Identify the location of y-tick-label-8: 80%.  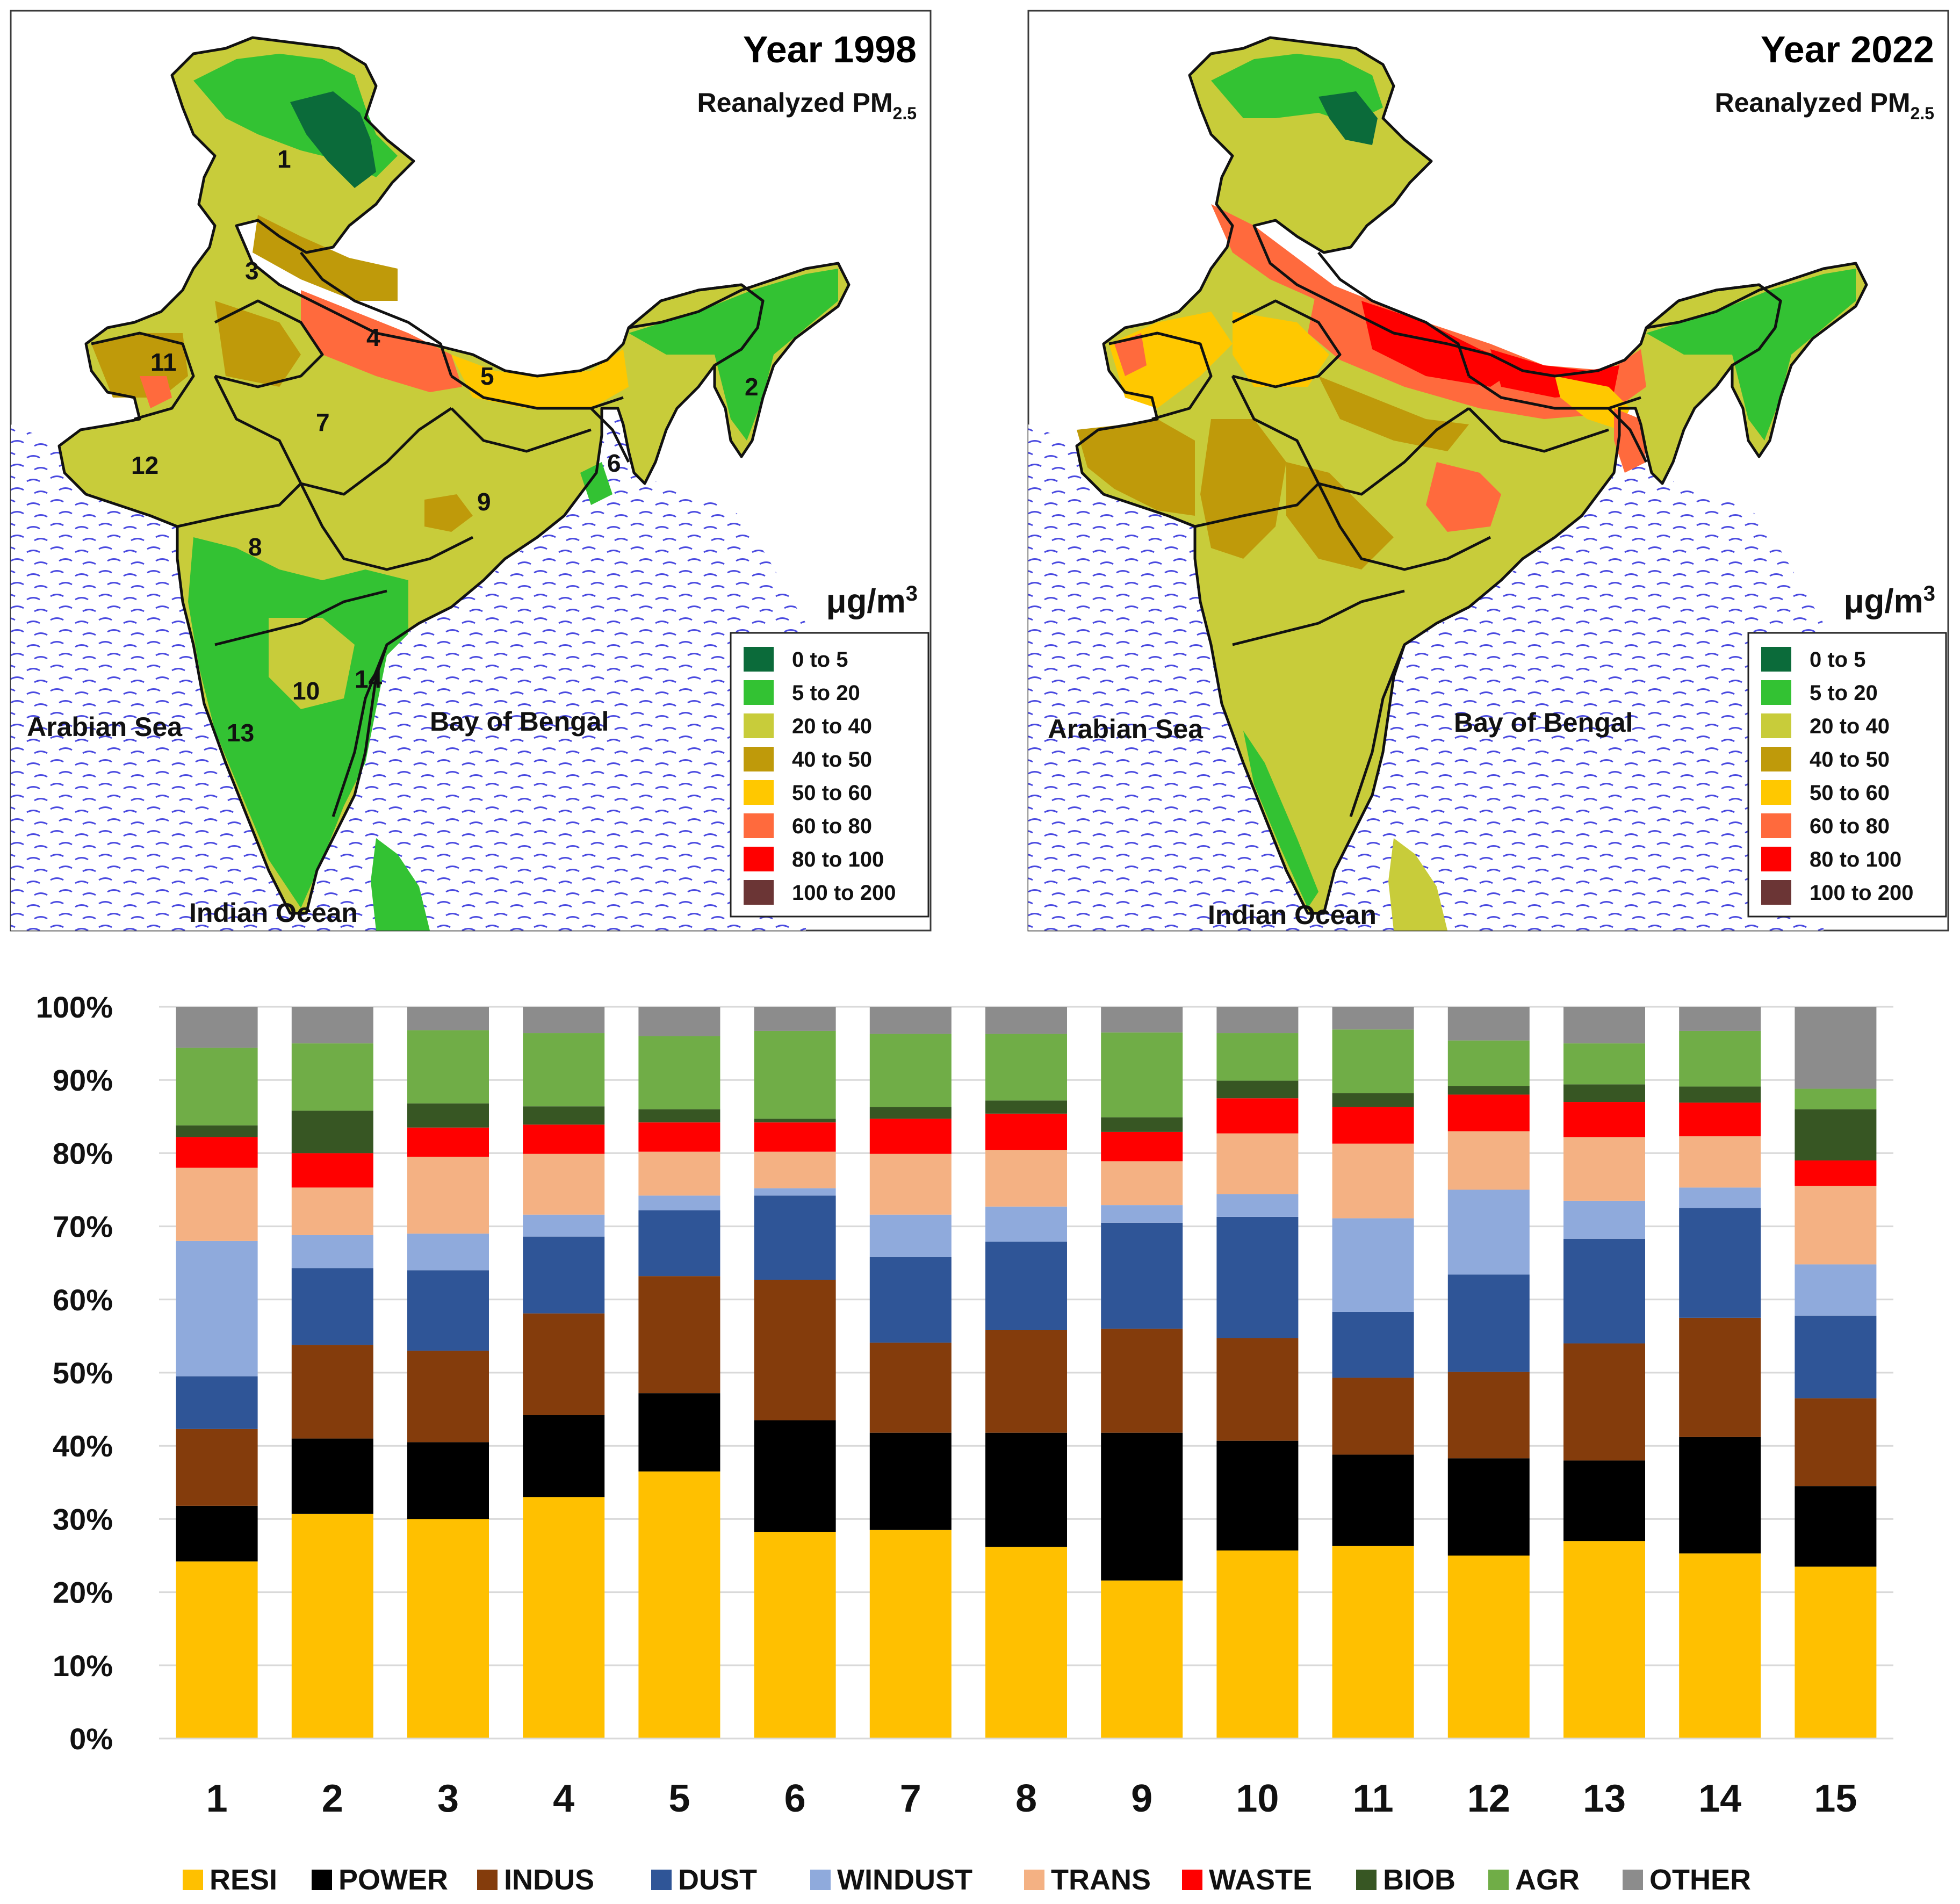
(83, 1153).